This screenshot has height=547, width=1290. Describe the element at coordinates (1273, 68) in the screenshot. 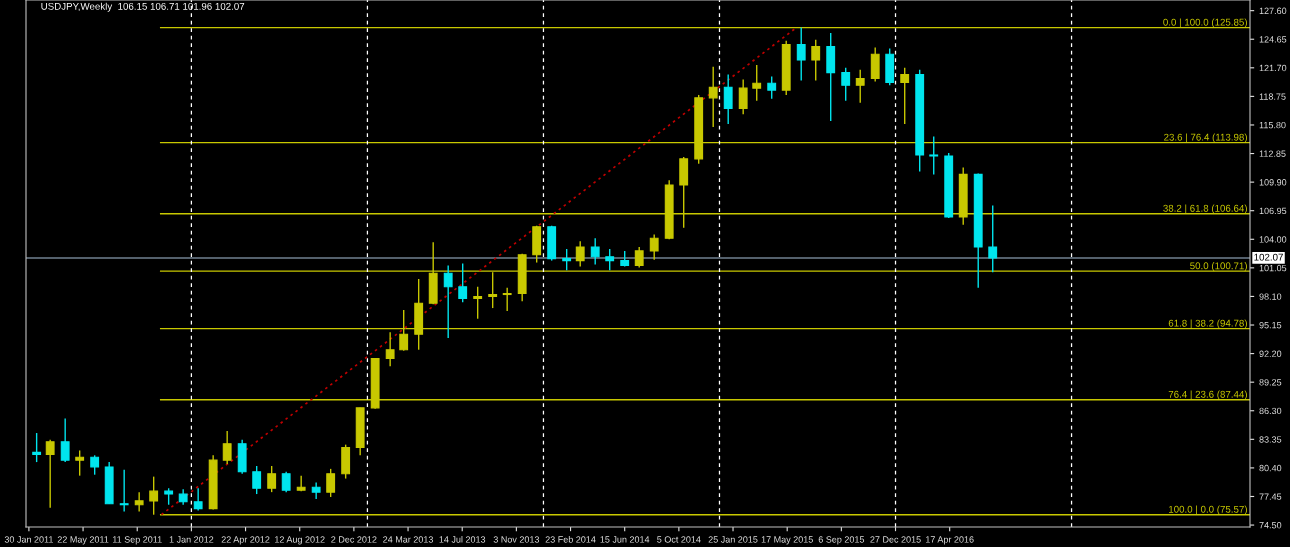

I see `y-tick-label: 121.70` at that location.